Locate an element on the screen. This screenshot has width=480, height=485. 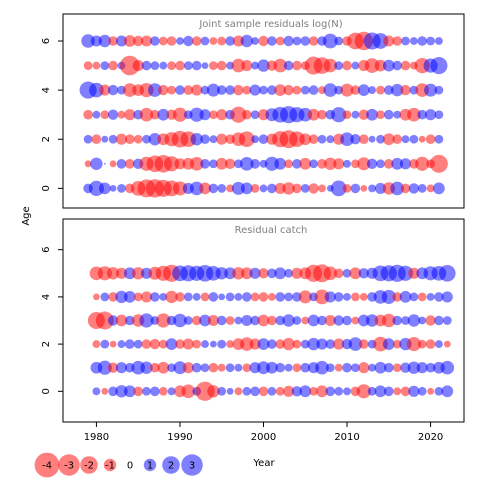
bubble-age0-1999 is located at coordinates (255, 391).